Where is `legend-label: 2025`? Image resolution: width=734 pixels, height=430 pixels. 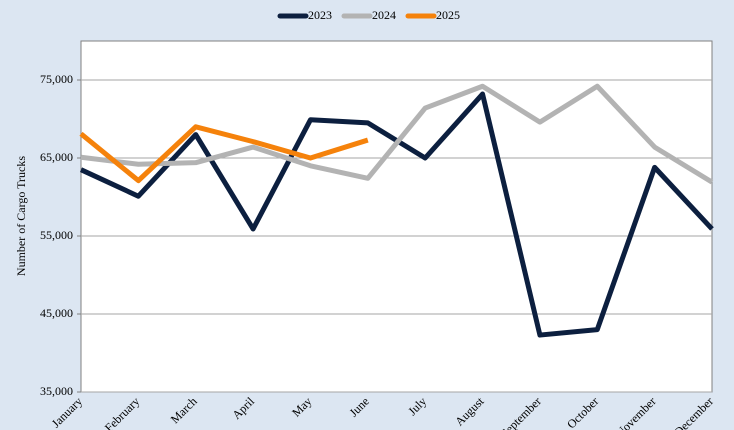 legend-label: 2025 is located at coordinates (448, 15).